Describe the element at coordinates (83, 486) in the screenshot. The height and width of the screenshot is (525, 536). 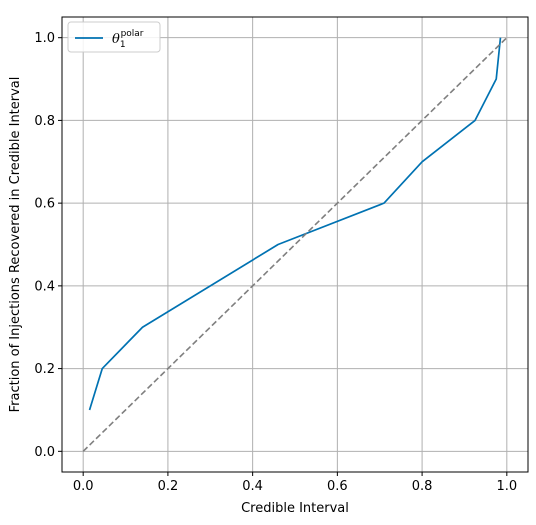
I see `x-tick-label: 0.0` at that location.